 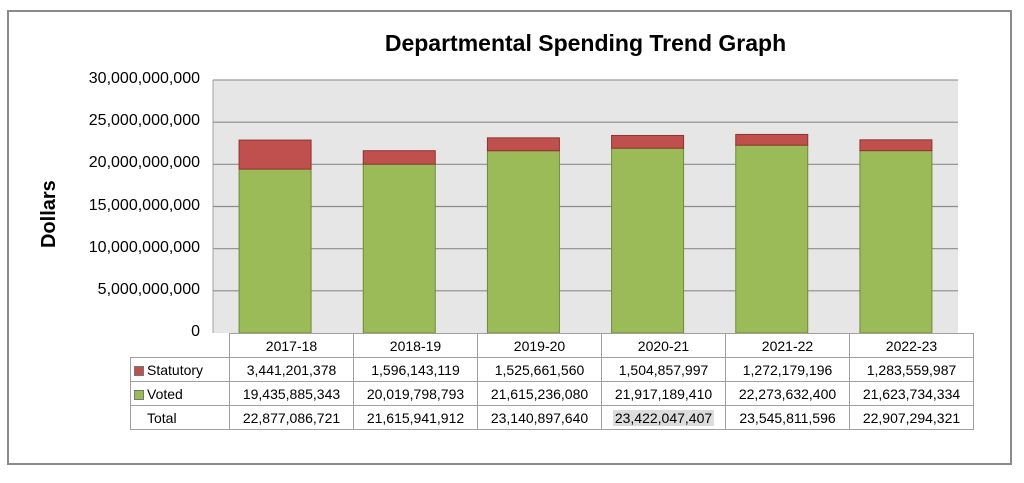 I want to click on table-cell-highlighted: 23,422,047,407, so click(x=663, y=417).